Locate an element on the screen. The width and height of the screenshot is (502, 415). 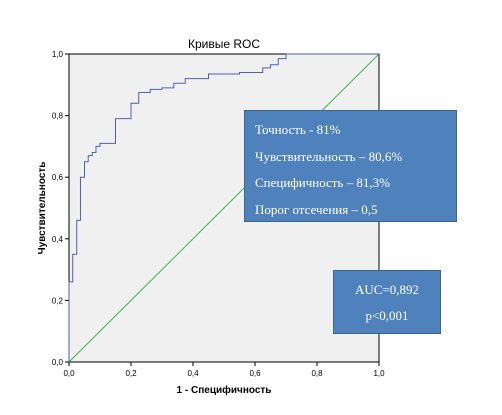
p-value-text: p<0,001 is located at coordinates (387, 315).